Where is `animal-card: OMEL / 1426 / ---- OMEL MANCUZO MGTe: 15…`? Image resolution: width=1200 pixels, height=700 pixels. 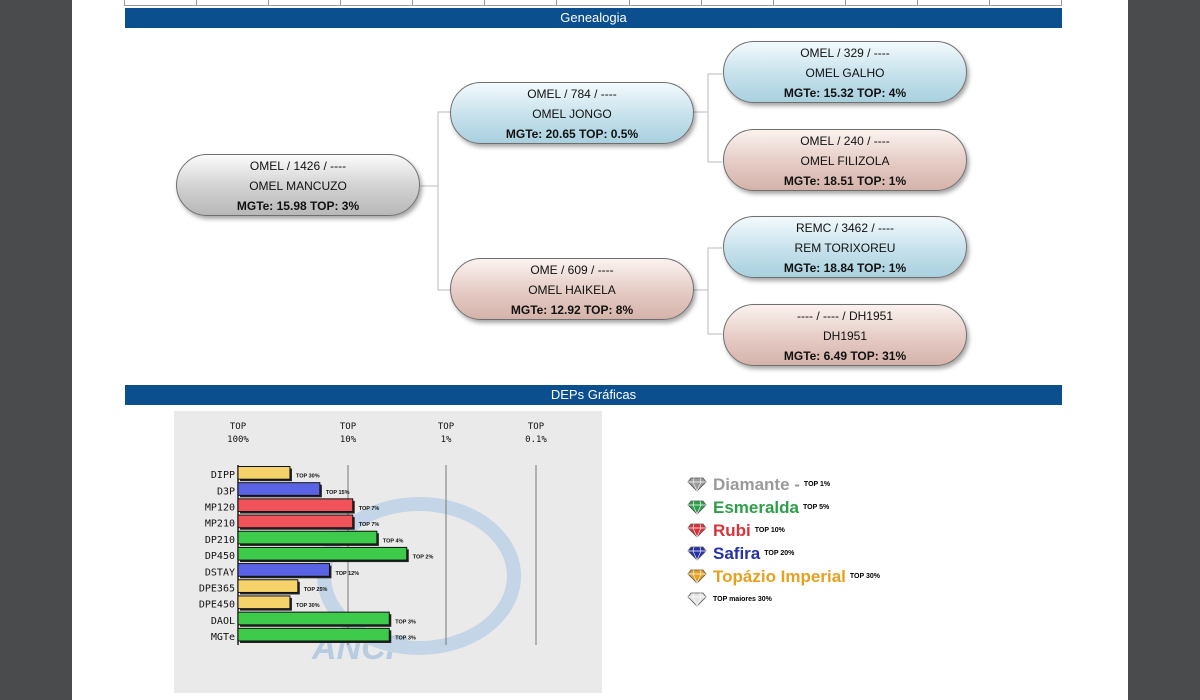 animal-card: OMEL / 1426 / ---- OMEL MANCUZO MGTe: 15… is located at coordinates (298, 185).